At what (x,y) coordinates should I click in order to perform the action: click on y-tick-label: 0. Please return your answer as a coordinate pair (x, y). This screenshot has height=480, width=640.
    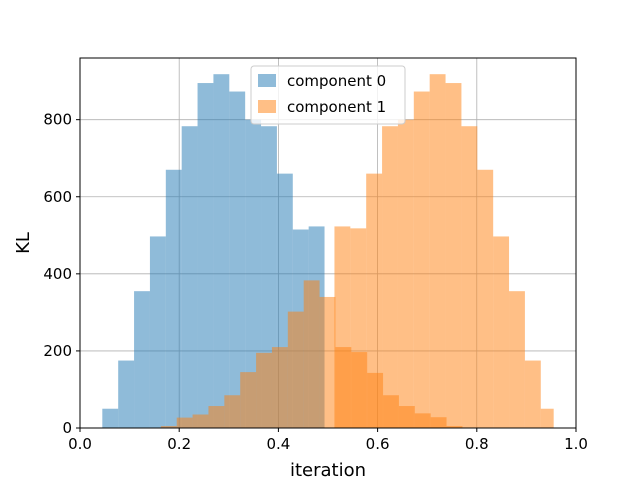
    Looking at the image, I should click on (67, 428).